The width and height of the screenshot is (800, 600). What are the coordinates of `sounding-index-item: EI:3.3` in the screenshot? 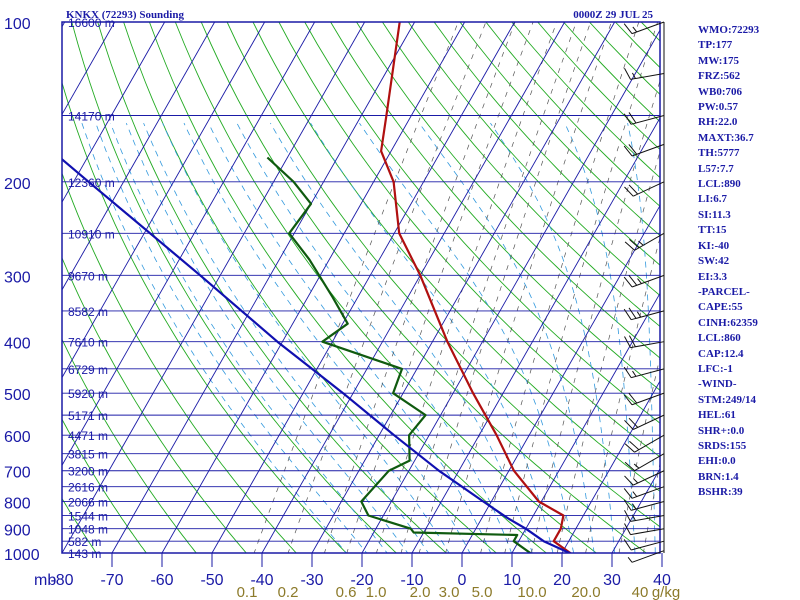 It's located at (713, 276).